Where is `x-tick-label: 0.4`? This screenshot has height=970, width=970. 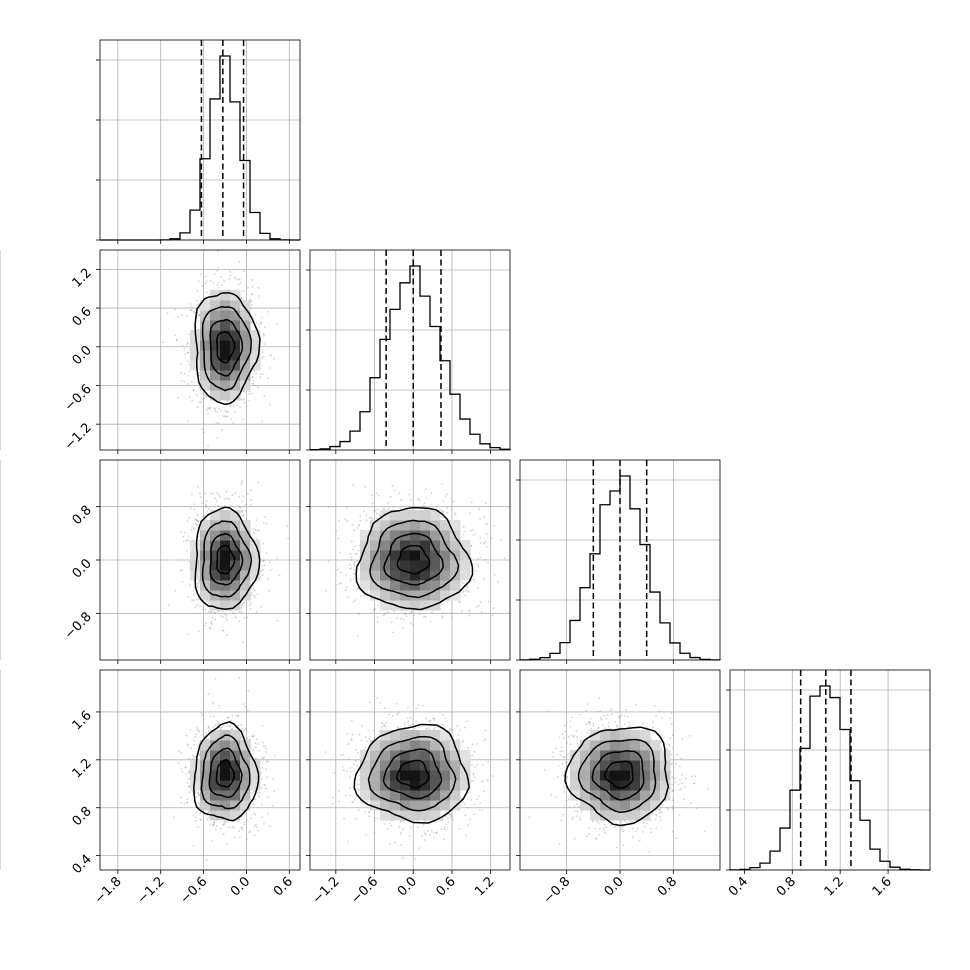 x-tick-label: 0.4 is located at coordinates (738, 886).